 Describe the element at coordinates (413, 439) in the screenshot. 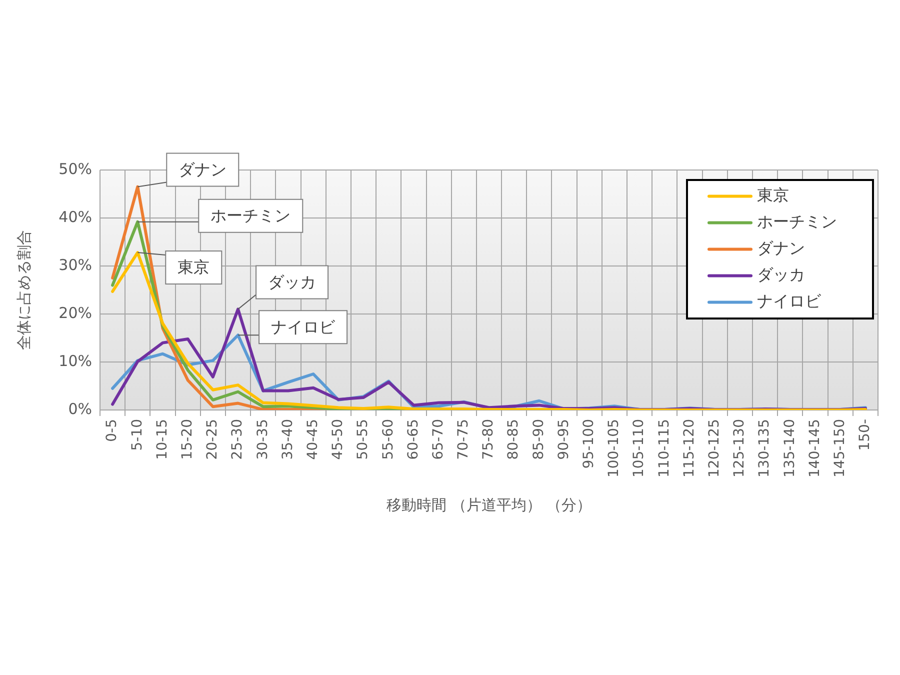

I see `x-tick-label: 60-65` at that location.